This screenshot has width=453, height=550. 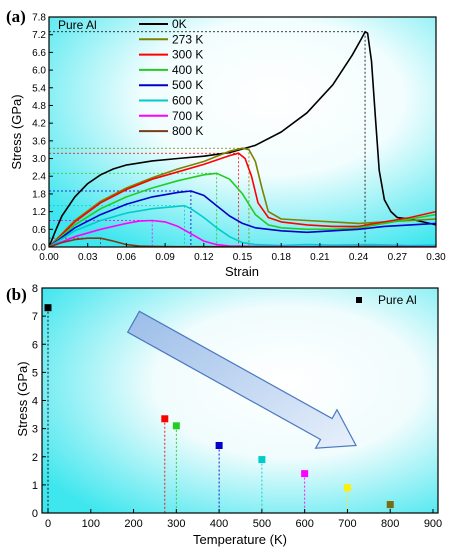 I want to click on panel-a-ylabel: Stress (GPa), so click(x=16, y=131).